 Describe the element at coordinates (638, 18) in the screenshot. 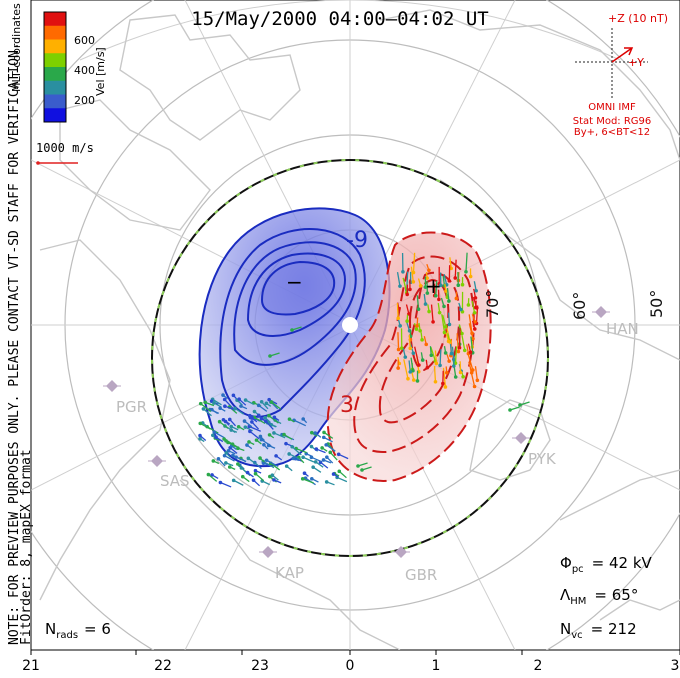

I see `imf-z-label: +Z (10 nT)` at that location.